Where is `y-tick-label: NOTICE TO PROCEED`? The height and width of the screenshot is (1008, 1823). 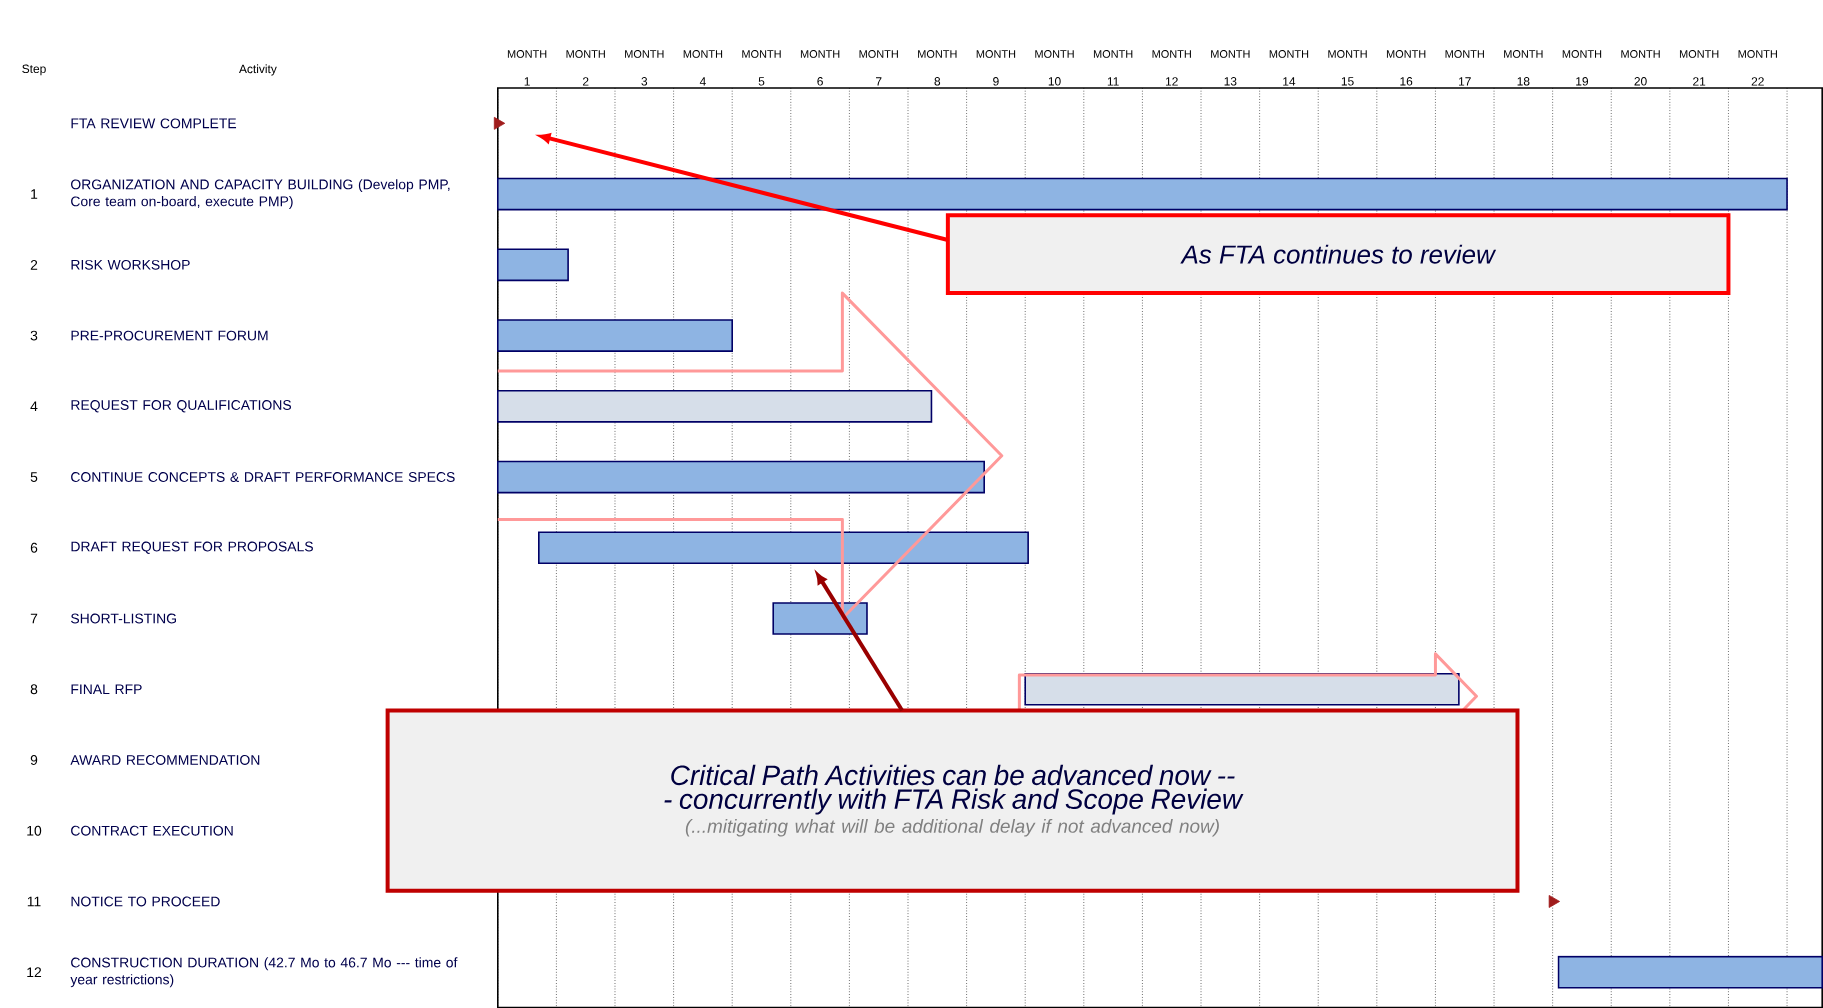
y-tick-label: NOTICE TO PROCEED is located at coordinates (145, 901).